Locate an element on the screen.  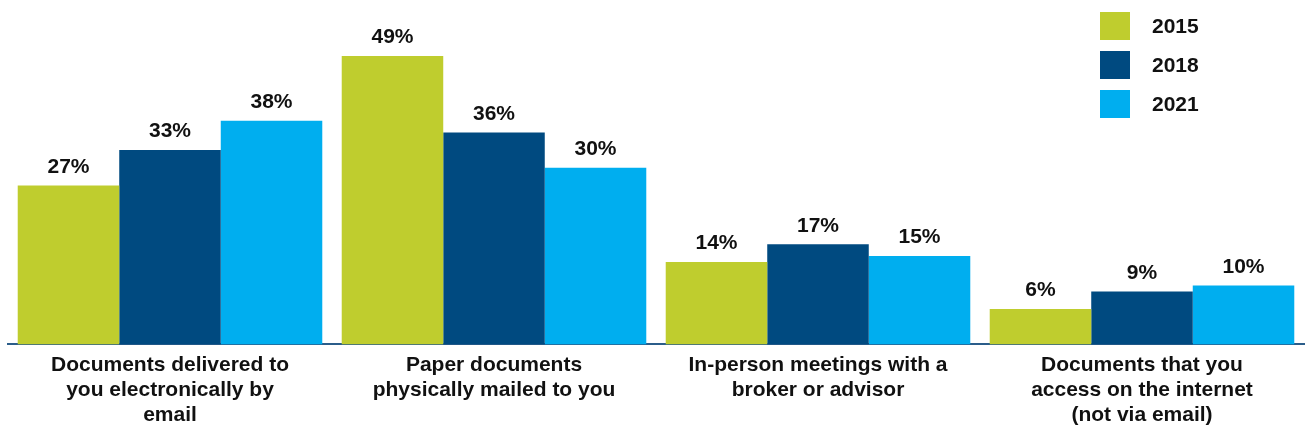
data-label: 9% is located at coordinates (1142, 271).